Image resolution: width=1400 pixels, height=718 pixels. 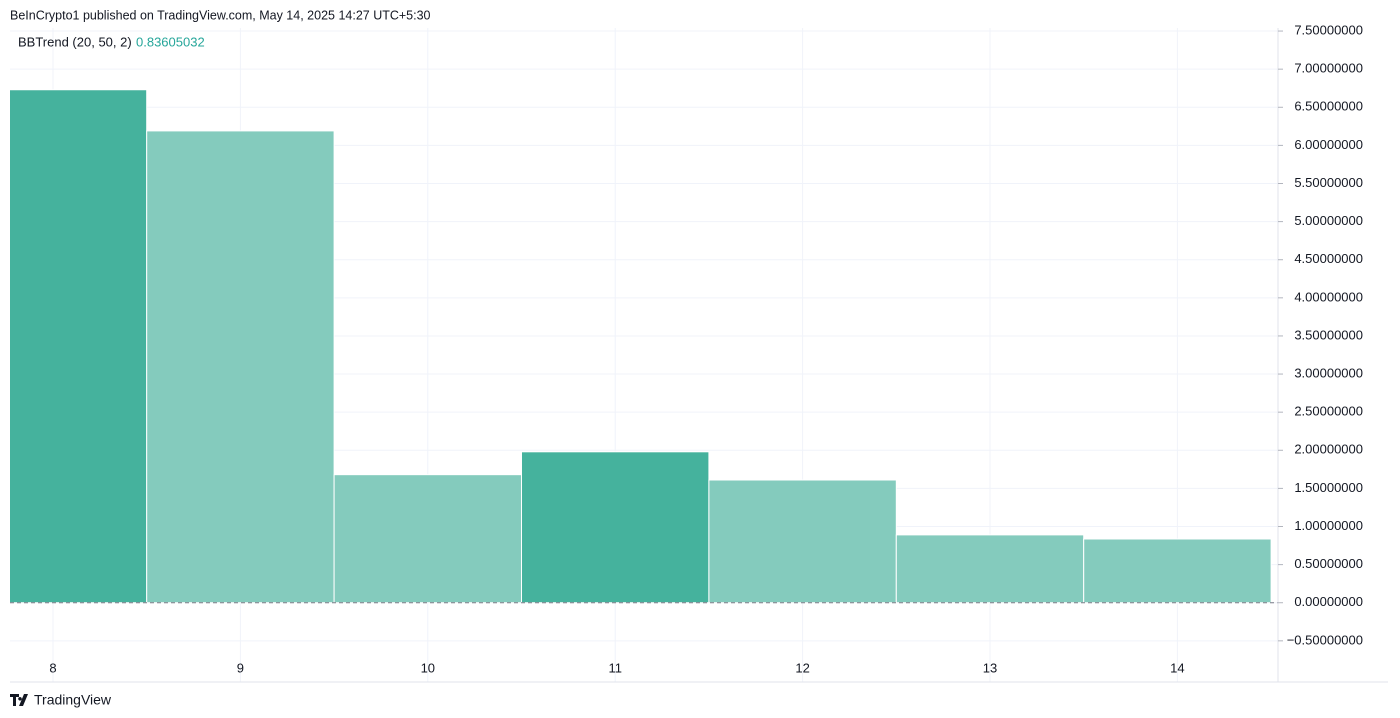 What do you see at coordinates (1328, 296) in the screenshot?
I see `y-tick-label: 4.00000000` at bounding box center [1328, 296].